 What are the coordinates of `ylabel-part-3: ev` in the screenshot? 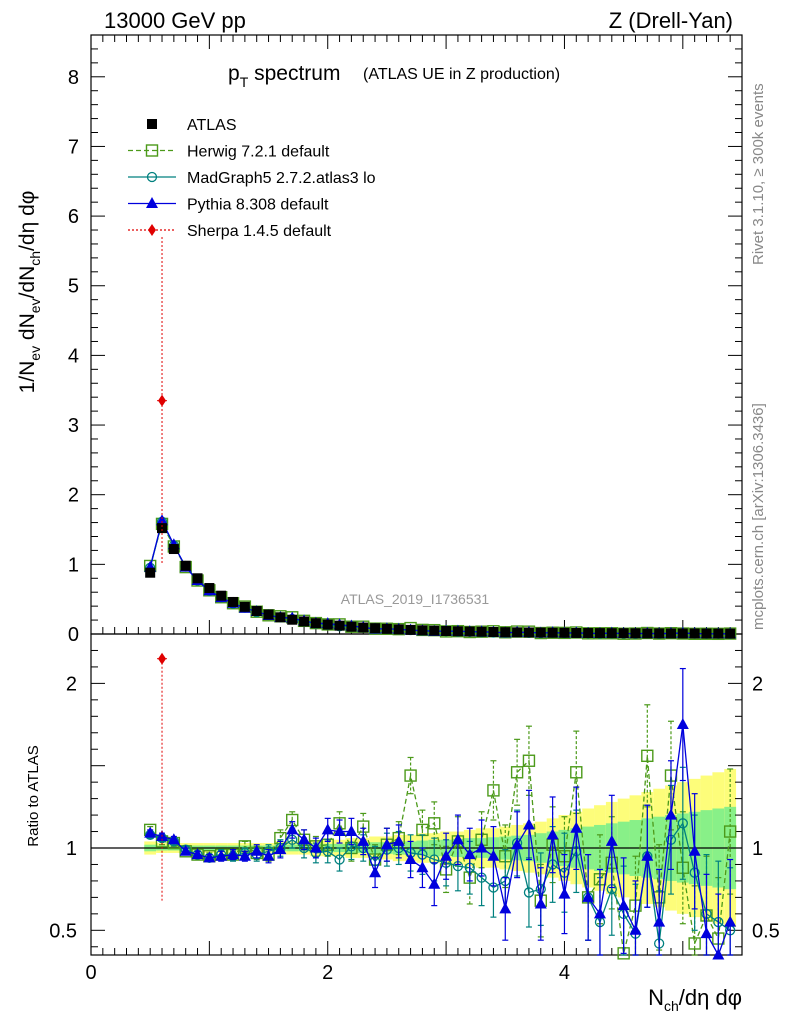 It's located at (35, 305).